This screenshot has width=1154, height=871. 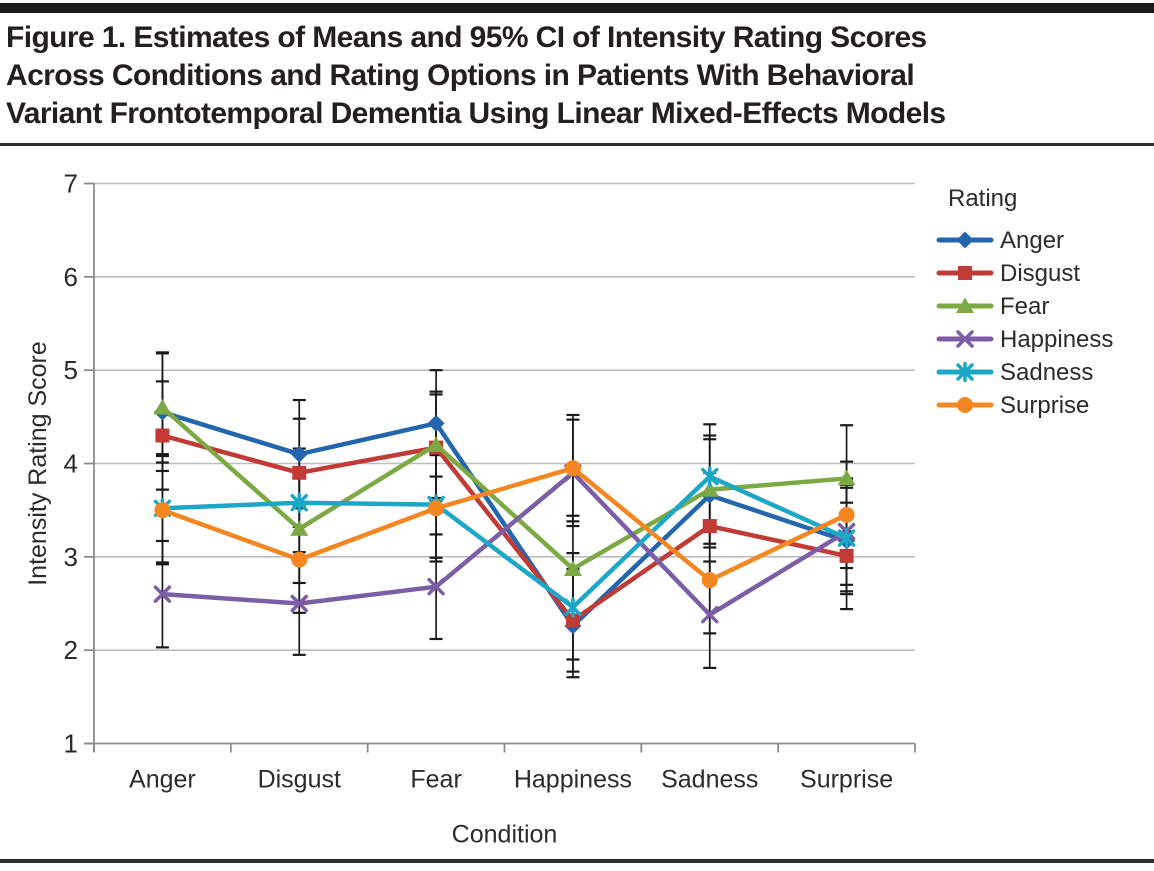 I want to click on legend-title: Rating, so click(x=982, y=198).